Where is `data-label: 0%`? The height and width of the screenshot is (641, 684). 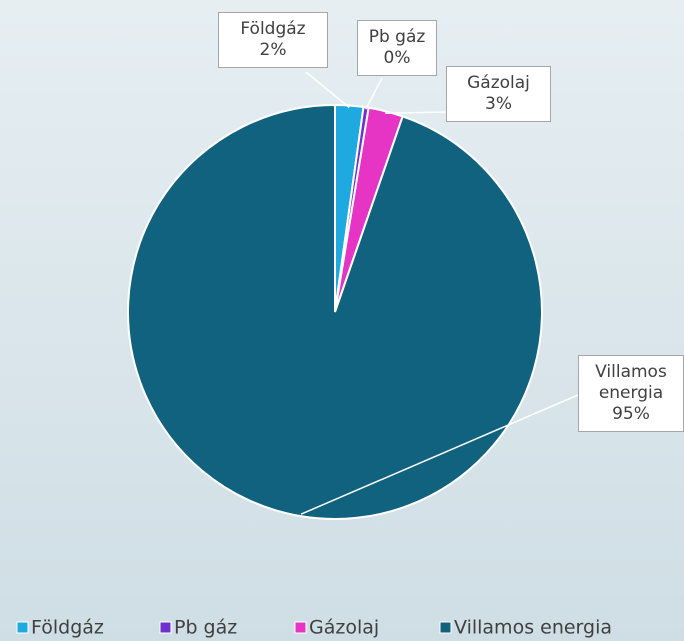 data-label: 0% is located at coordinates (397, 58).